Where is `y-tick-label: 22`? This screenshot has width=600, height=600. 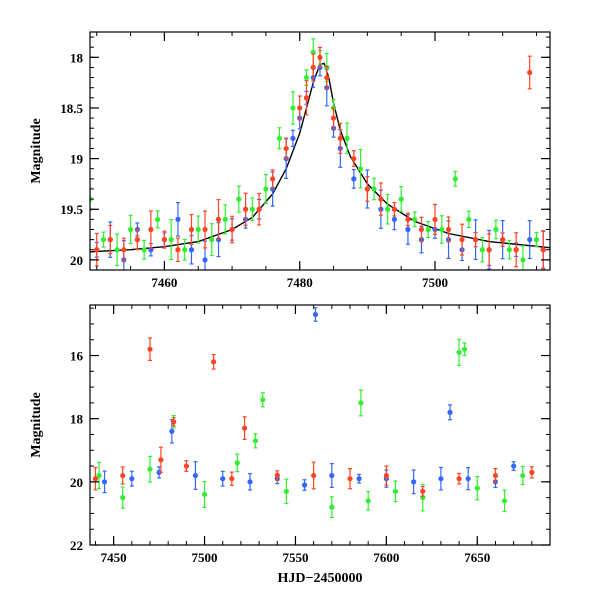 y-tick-label: 22 is located at coordinates (76, 545).